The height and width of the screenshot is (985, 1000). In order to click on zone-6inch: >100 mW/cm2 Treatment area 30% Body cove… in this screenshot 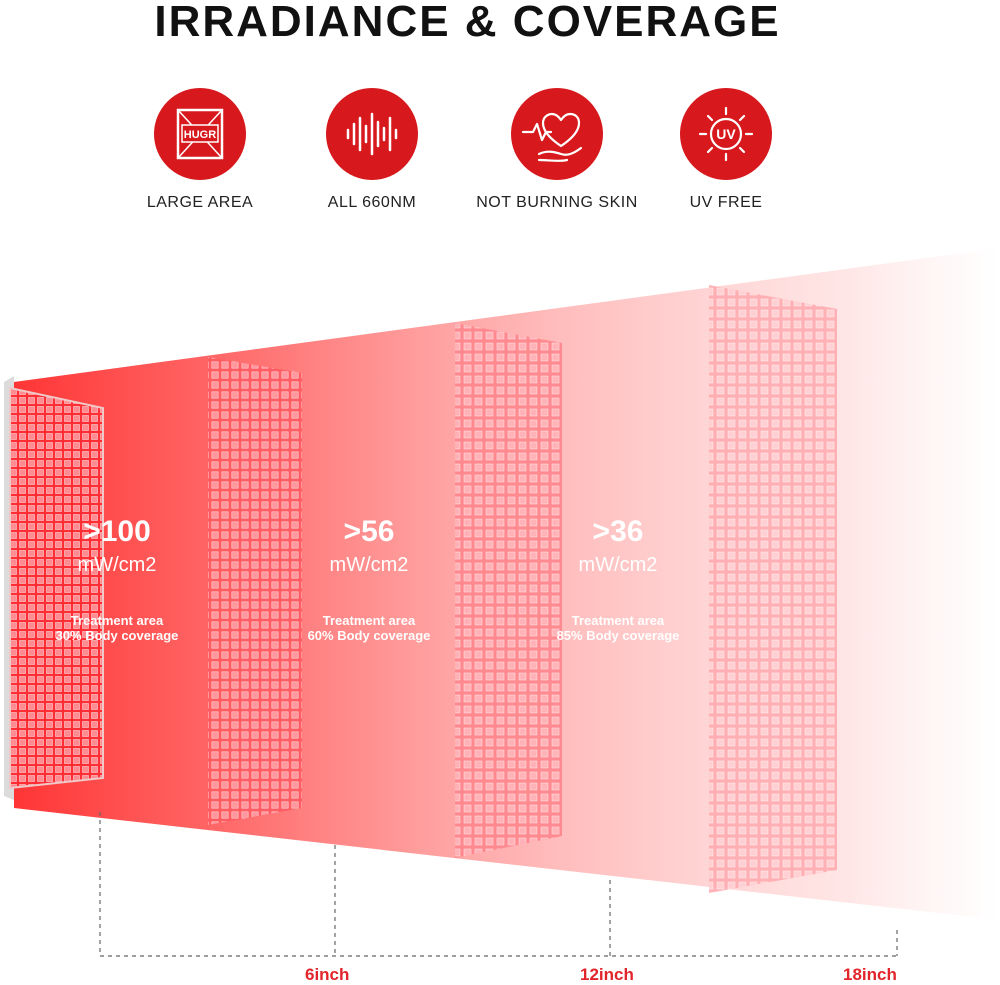, I will do `click(117, 579)`.